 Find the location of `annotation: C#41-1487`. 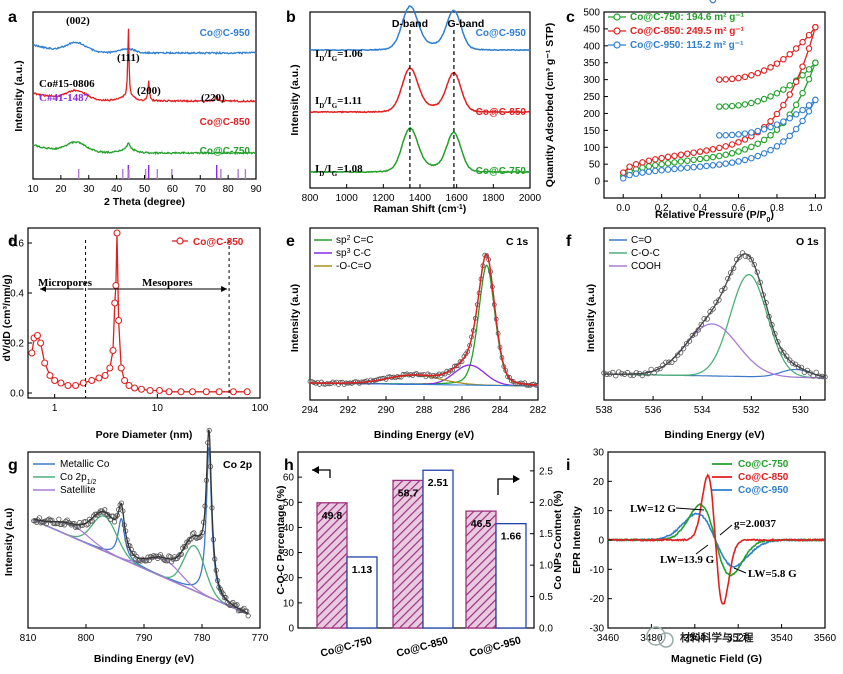

annotation: C#41-1487 is located at coordinates (64, 98).